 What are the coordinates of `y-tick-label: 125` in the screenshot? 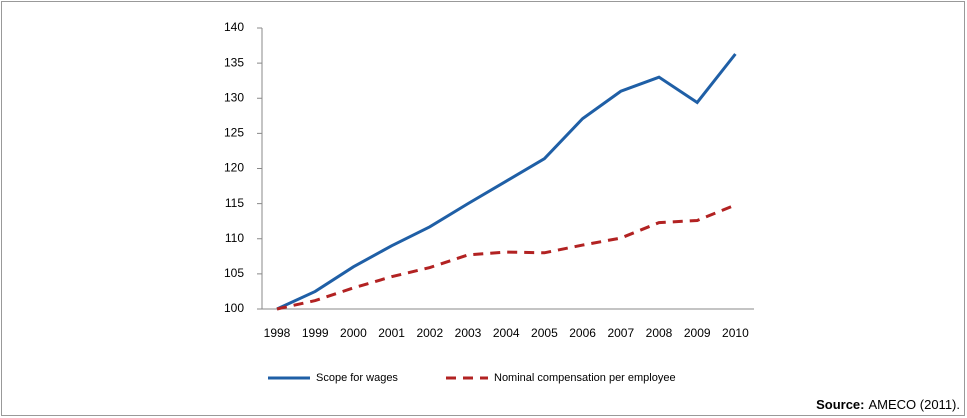 It's located at (234, 133).